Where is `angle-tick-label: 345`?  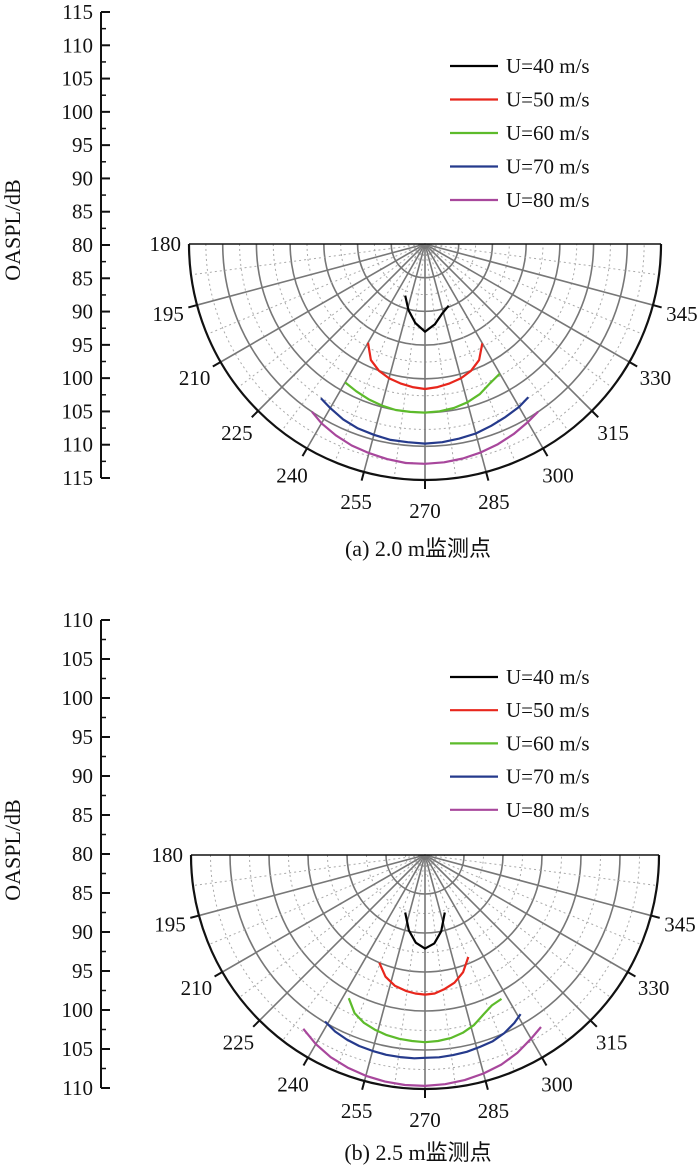
angle-tick-label: 345 is located at coordinates (680, 924).